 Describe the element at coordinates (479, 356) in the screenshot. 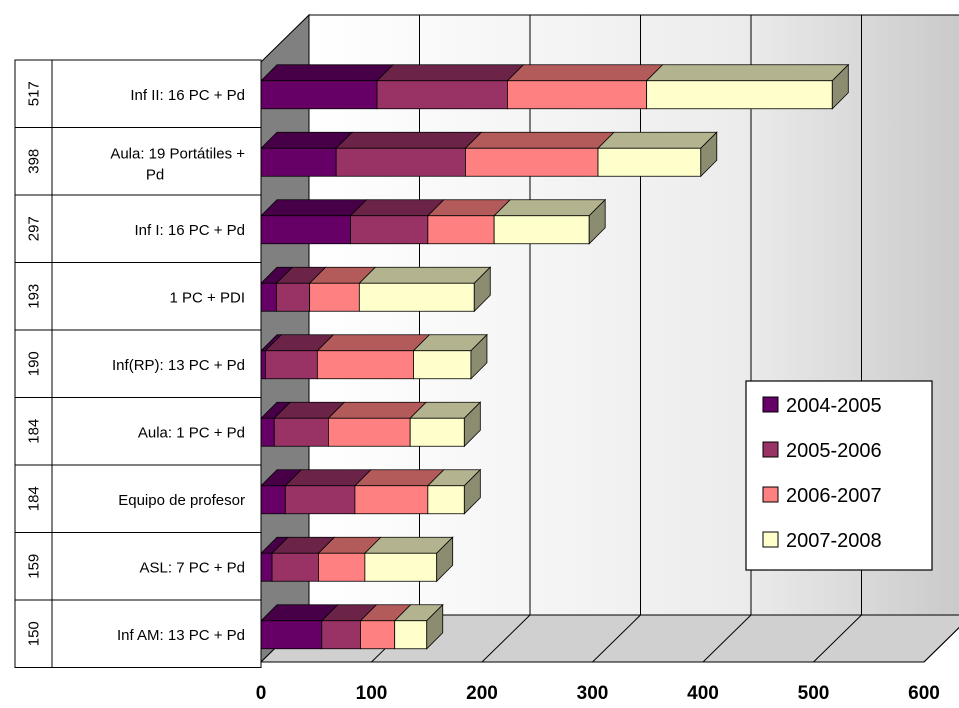

I see `bar-inf-rp-13-pc-pd-2007-2008-side` at that location.